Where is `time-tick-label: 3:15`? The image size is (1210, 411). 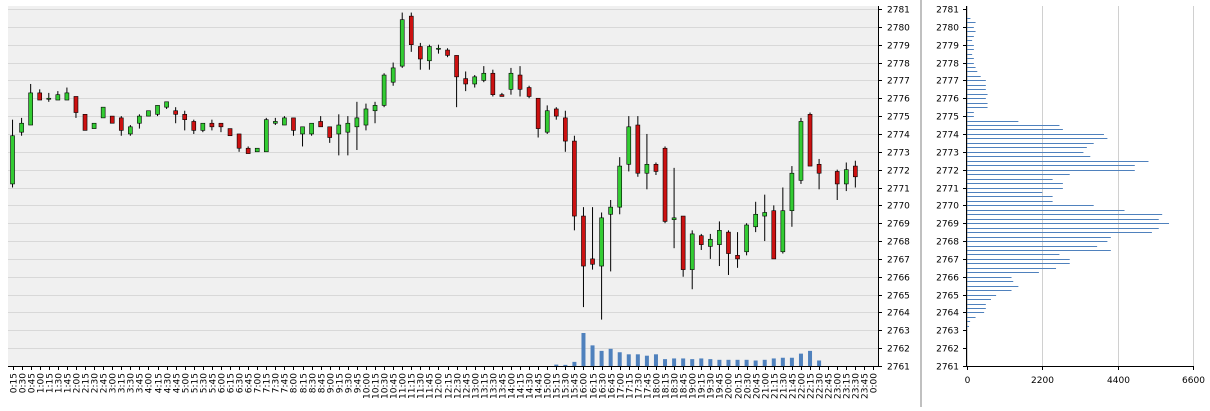
time-tick-label: 3:15 is located at coordinates (123, 383).